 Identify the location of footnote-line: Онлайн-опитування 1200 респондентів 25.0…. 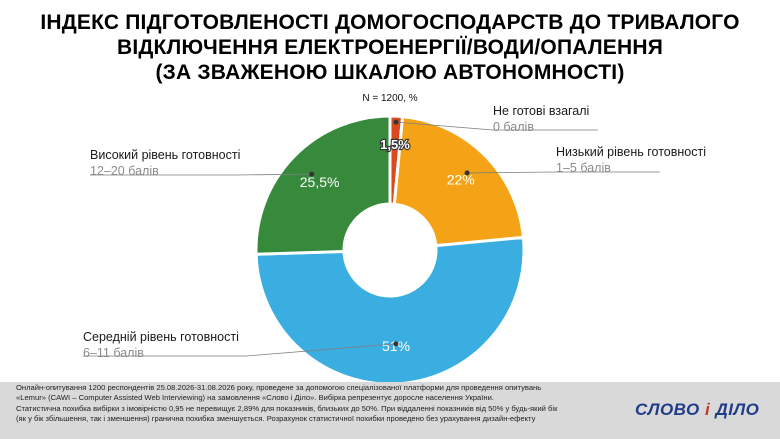
(279, 387).